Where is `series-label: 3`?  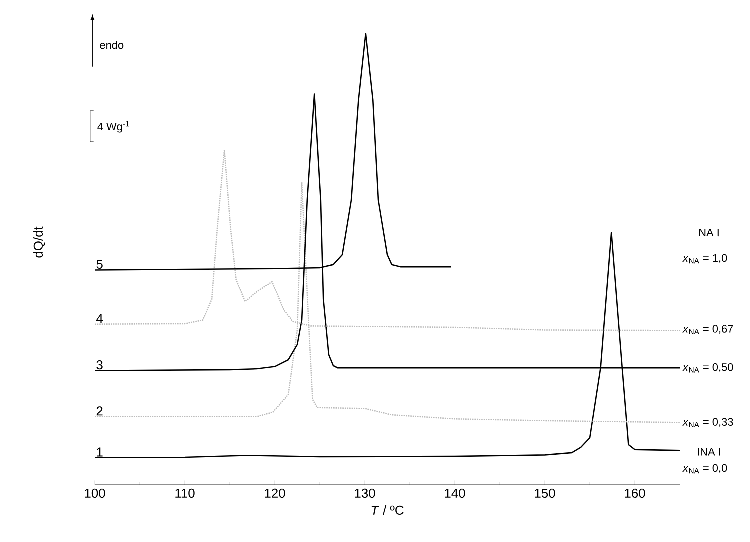
series-label: 3 is located at coordinates (99, 365).